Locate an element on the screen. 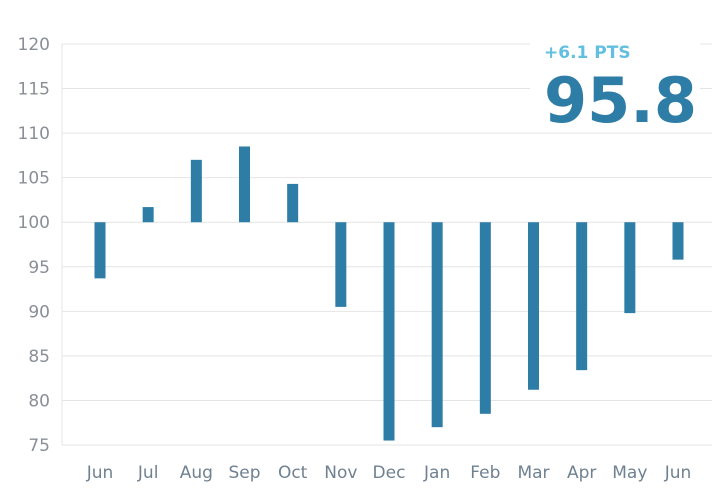 The width and height of the screenshot is (727, 498). value-callout: +6.1 PTS 95.8 is located at coordinates (615, 83).